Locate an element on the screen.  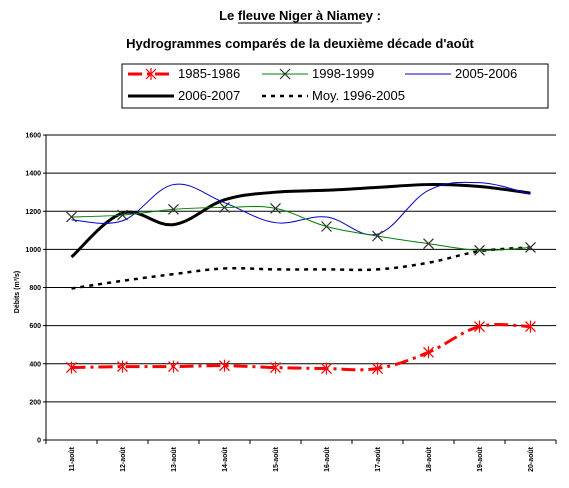
x-tick-label: 19-août is located at coordinates (480, 459).